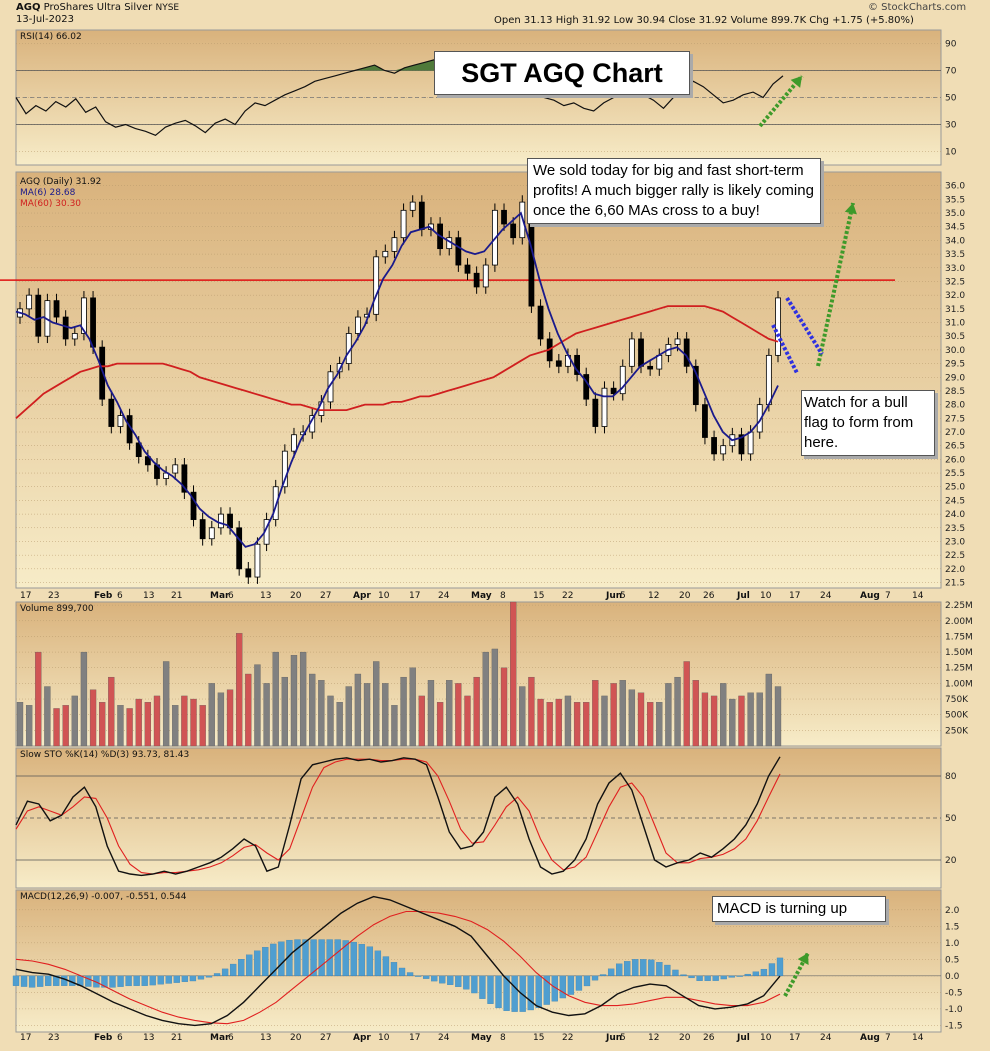 This screenshot has width=990, height=1051. What do you see at coordinates (50, 204) in the screenshot?
I see `ma60-legend: MA(60) 30.30` at bounding box center [50, 204].